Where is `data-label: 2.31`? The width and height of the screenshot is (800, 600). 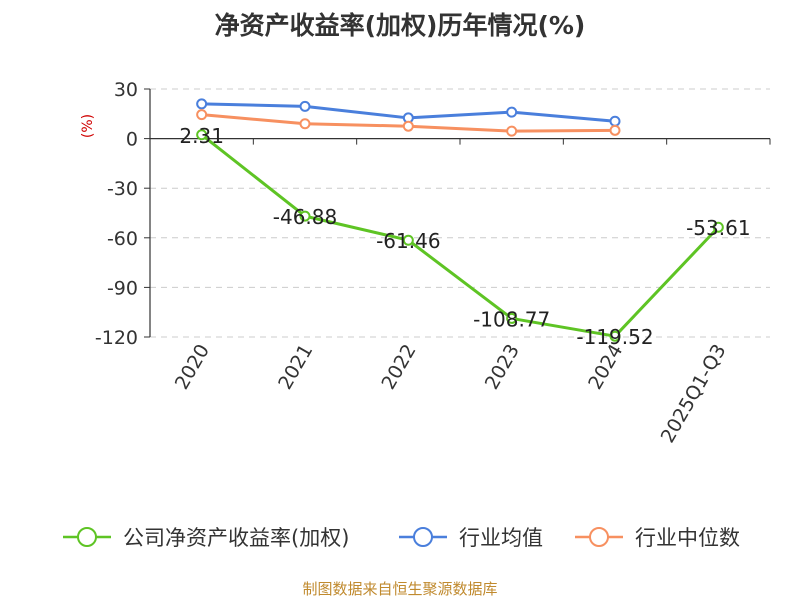 data-label: 2.31 is located at coordinates (201, 136).